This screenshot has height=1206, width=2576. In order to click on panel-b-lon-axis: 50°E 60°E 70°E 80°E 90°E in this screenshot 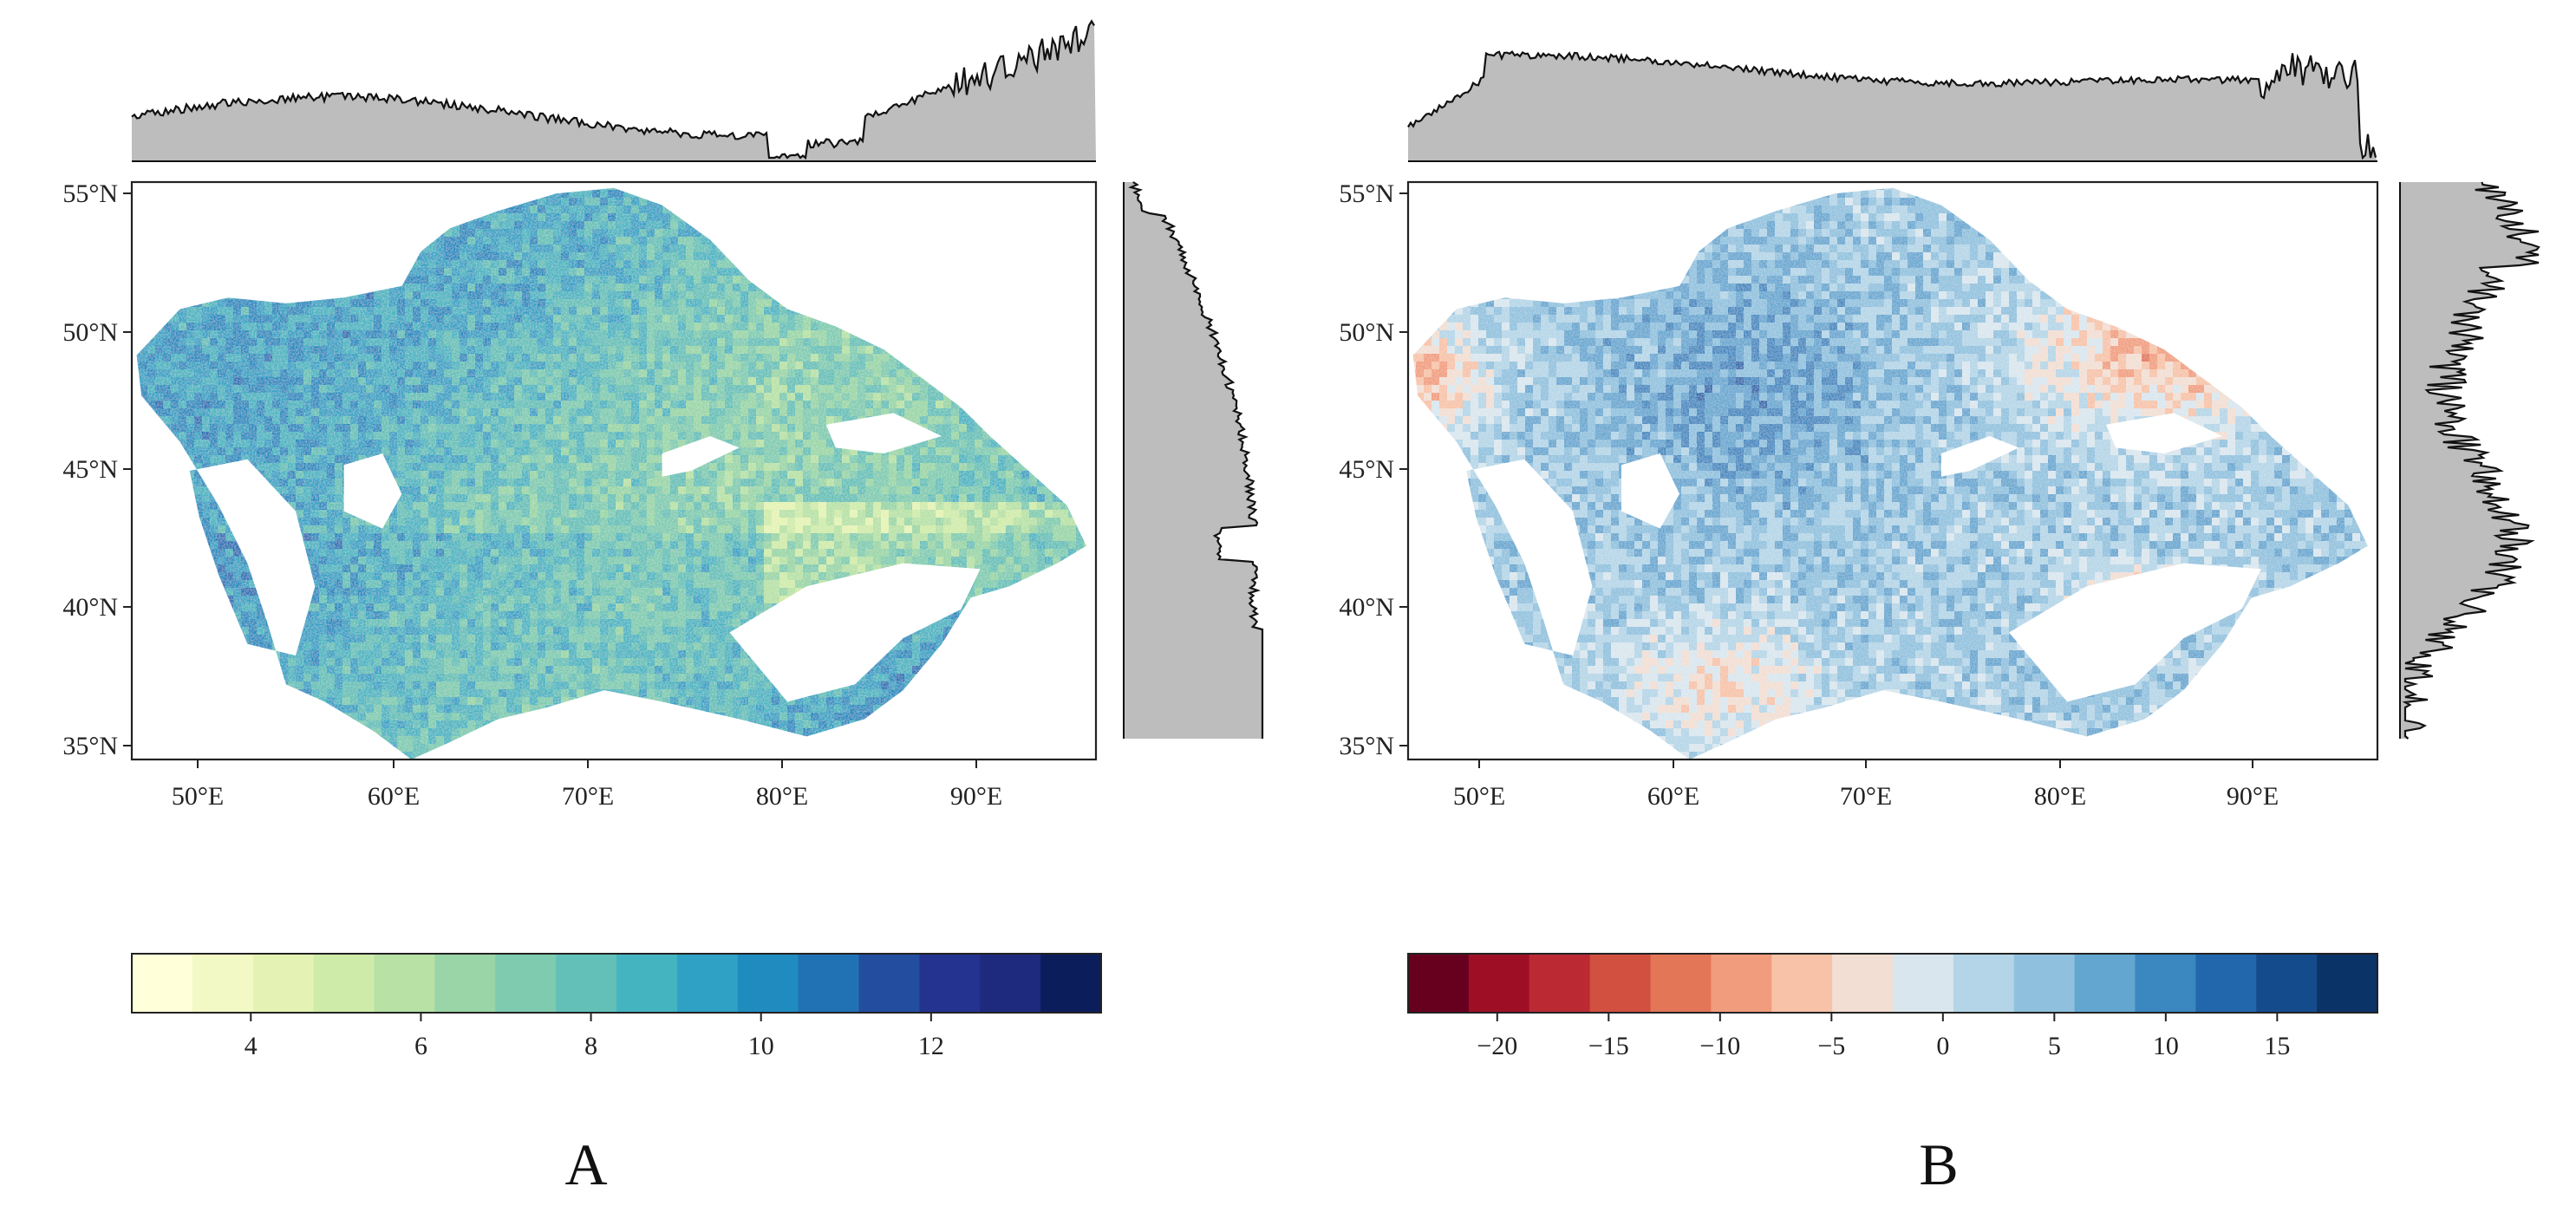, I will do `click(1866, 785)`.